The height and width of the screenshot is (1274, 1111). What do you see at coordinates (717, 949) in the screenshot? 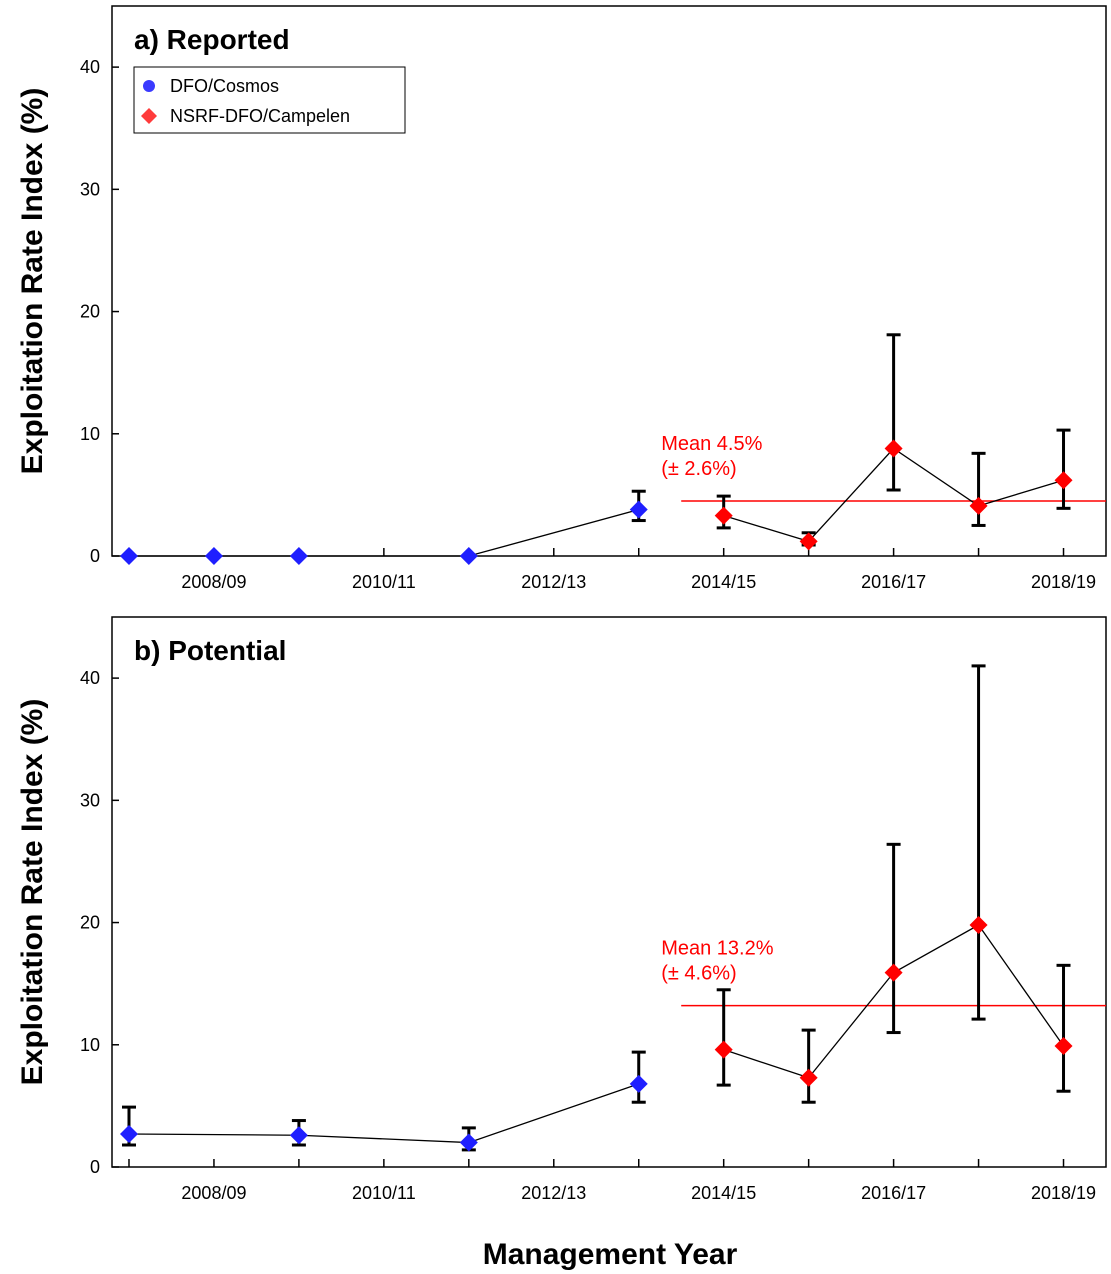
I see `mean-label: Mean 13.2%` at bounding box center [717, 949].